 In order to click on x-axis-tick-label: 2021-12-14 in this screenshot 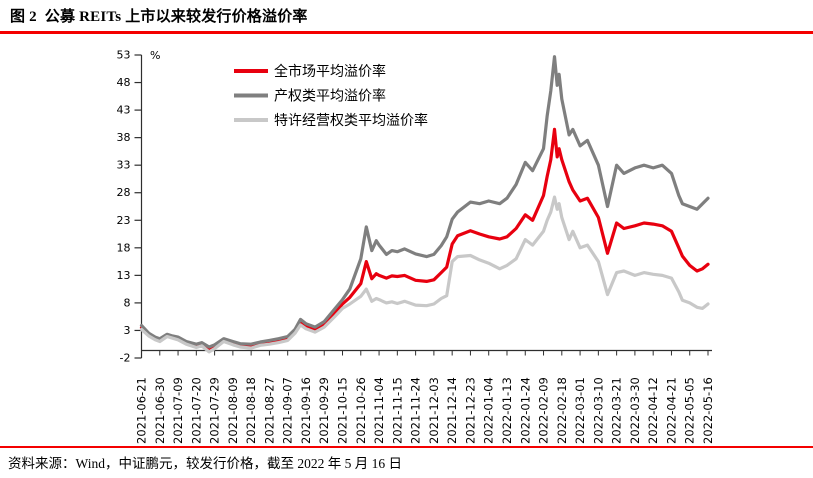, I will do `click(452, 410)`.